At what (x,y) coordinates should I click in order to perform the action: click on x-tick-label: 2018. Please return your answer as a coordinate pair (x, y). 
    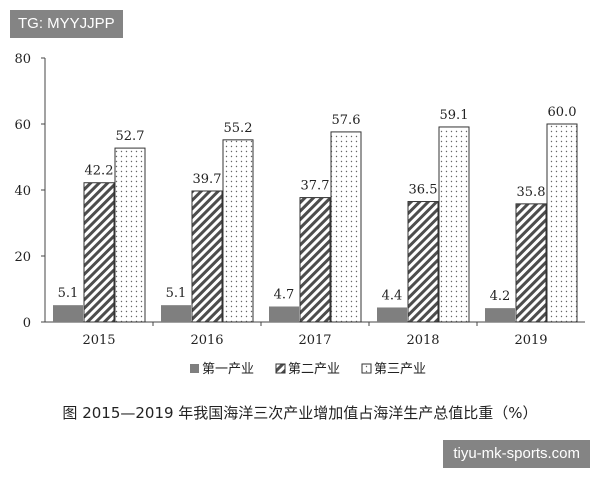
    Looking at the image, I should click on (422, 340).